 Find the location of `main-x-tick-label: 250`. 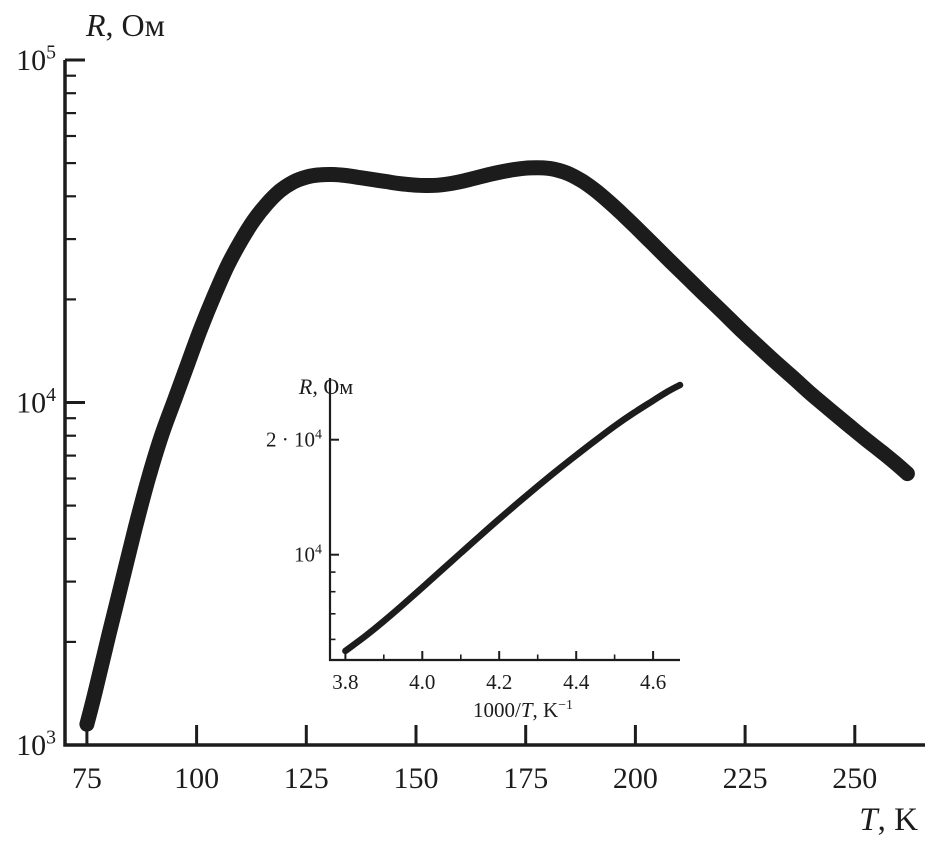

main-x-tick-label: 250 is located at coordinates (854, 778).